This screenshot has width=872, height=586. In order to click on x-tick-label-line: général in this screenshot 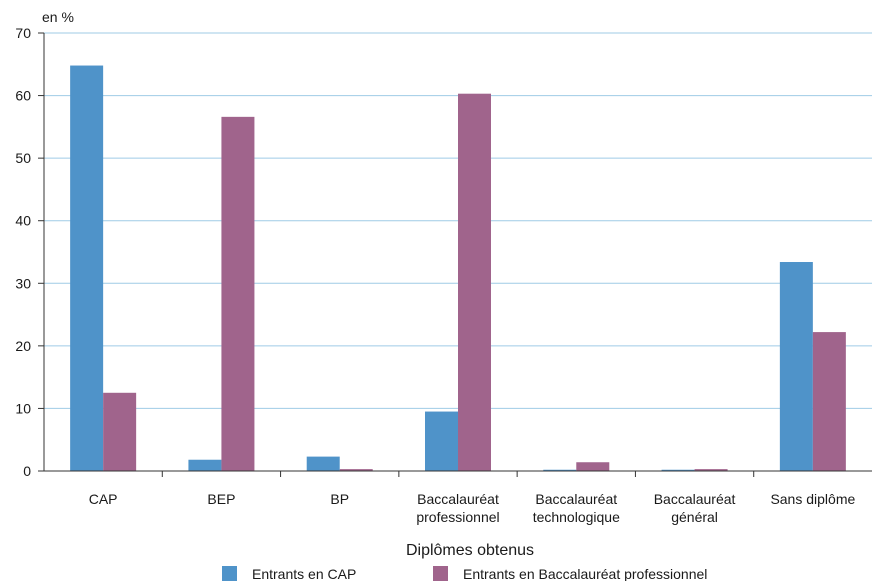, I will do `click(694, 517)`.